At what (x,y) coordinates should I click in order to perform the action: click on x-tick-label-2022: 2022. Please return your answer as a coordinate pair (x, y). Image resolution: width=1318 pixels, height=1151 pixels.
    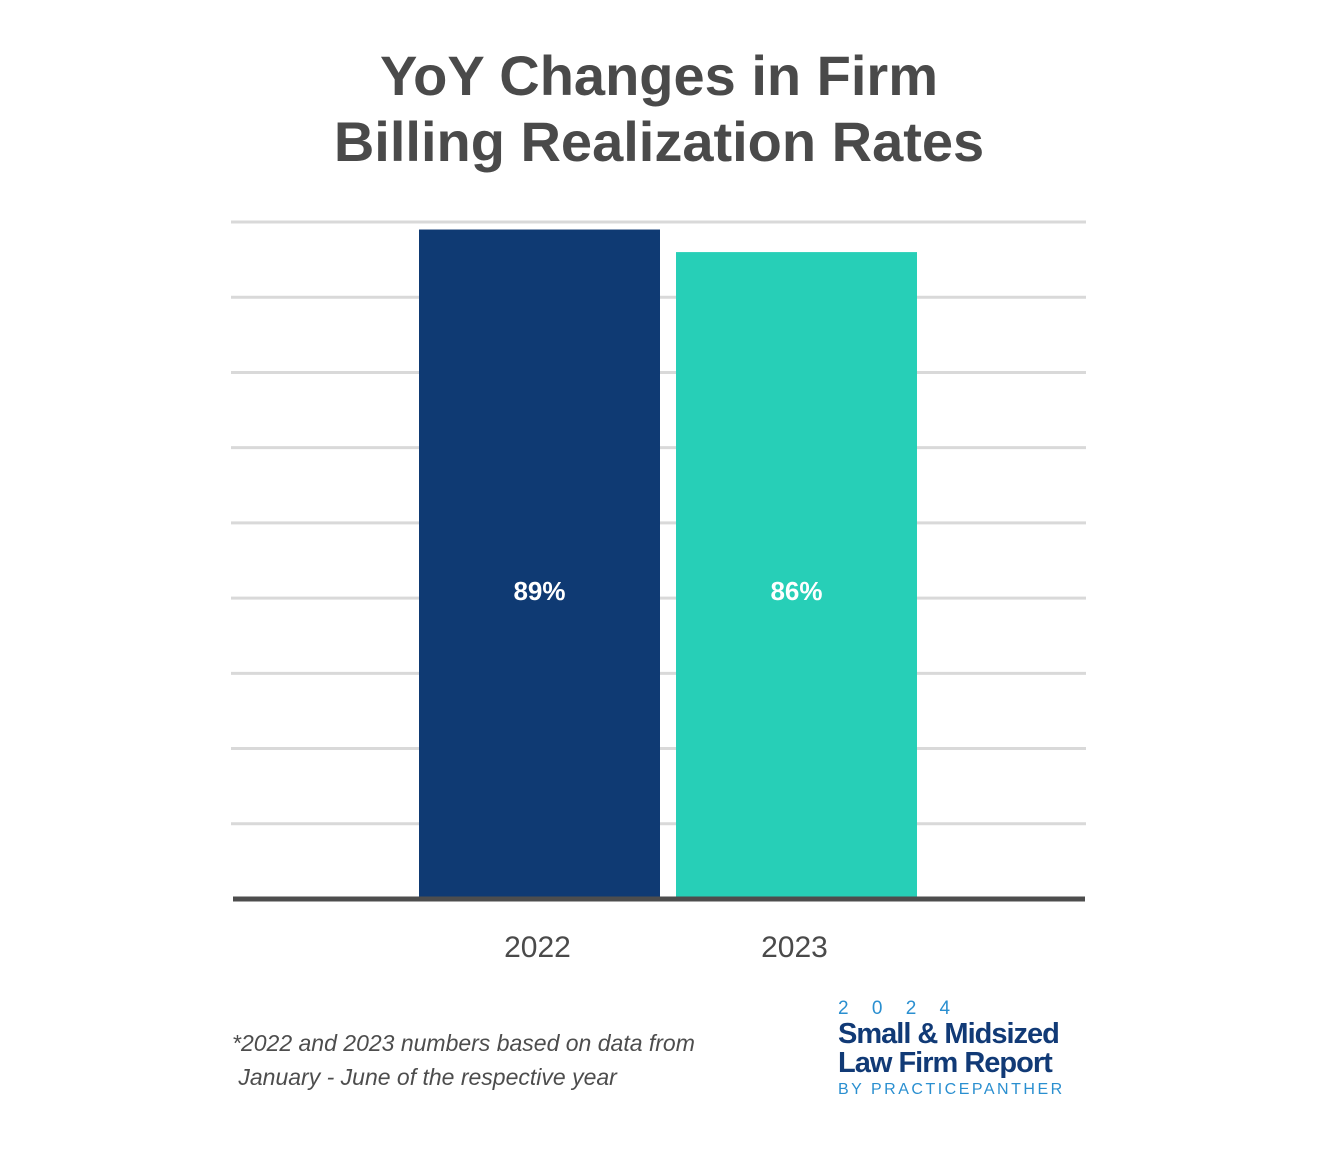
    Looking at the image, I should click on (537, 947).